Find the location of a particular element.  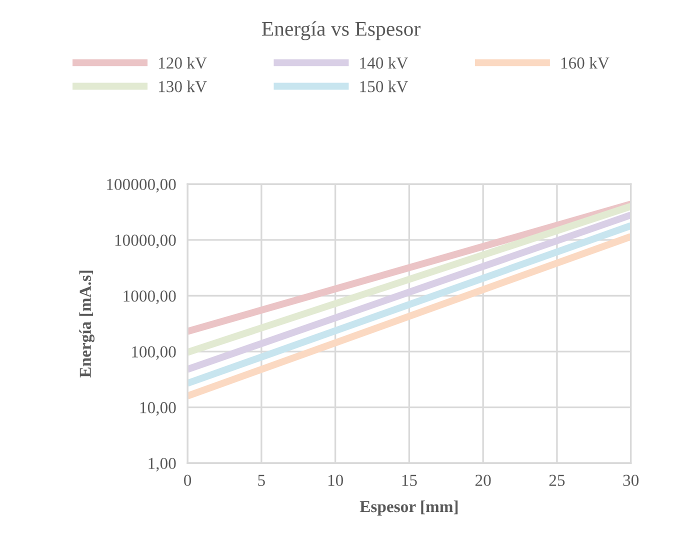

chart-title: Energía vs Espesor is located at coordinates (341, 30).